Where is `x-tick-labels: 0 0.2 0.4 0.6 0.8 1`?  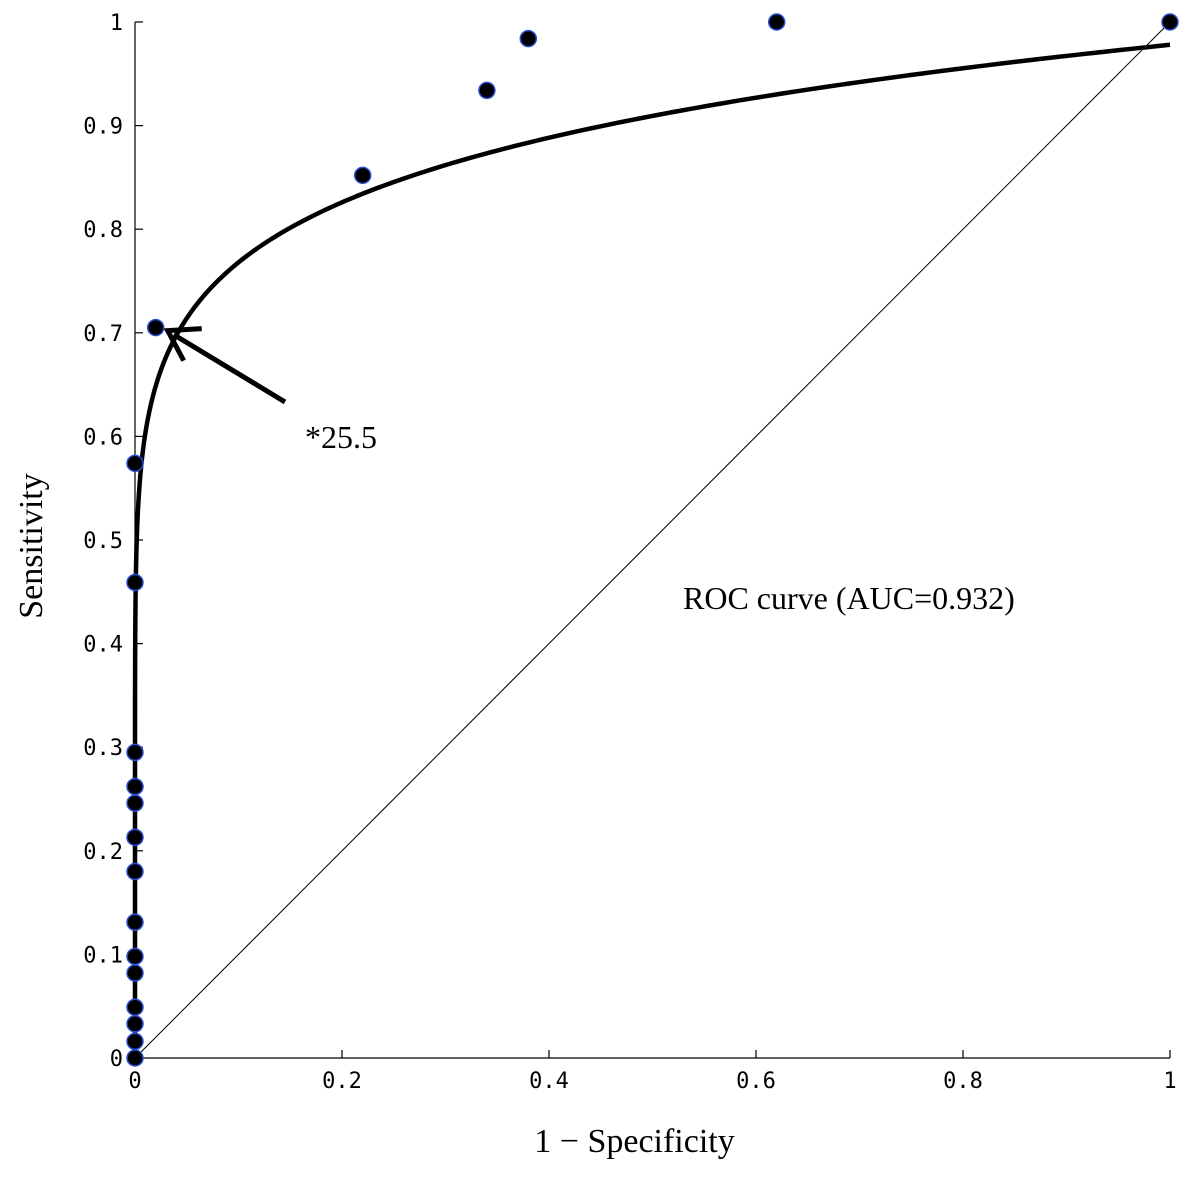 x-tick-labels: 0 0.2 0.4 0.6 0.8 1 is located at coordinates (652, 1081).